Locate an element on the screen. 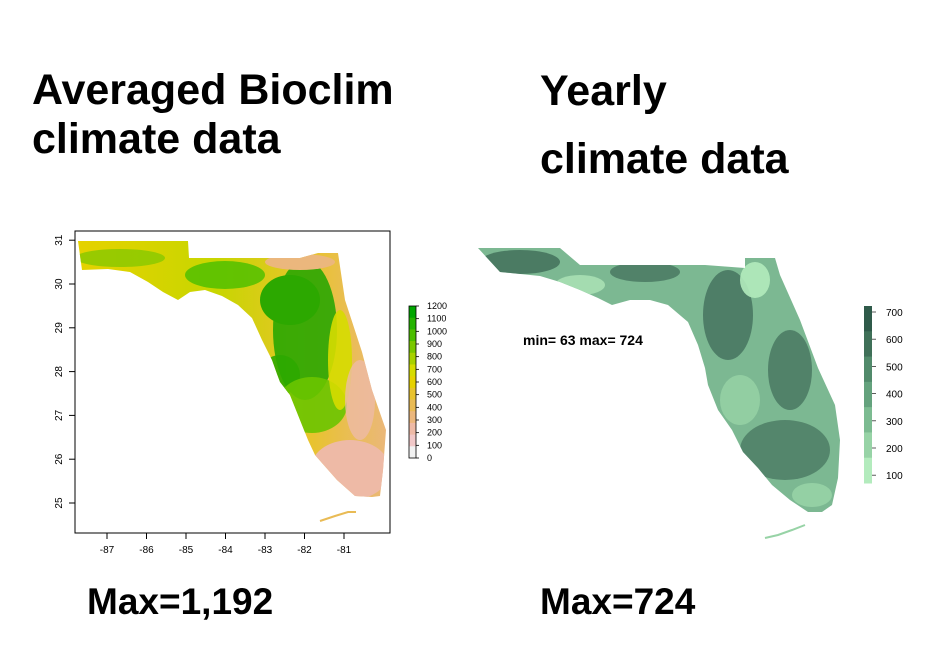  legend-label: 1200 is located at coordinates (437, 306).